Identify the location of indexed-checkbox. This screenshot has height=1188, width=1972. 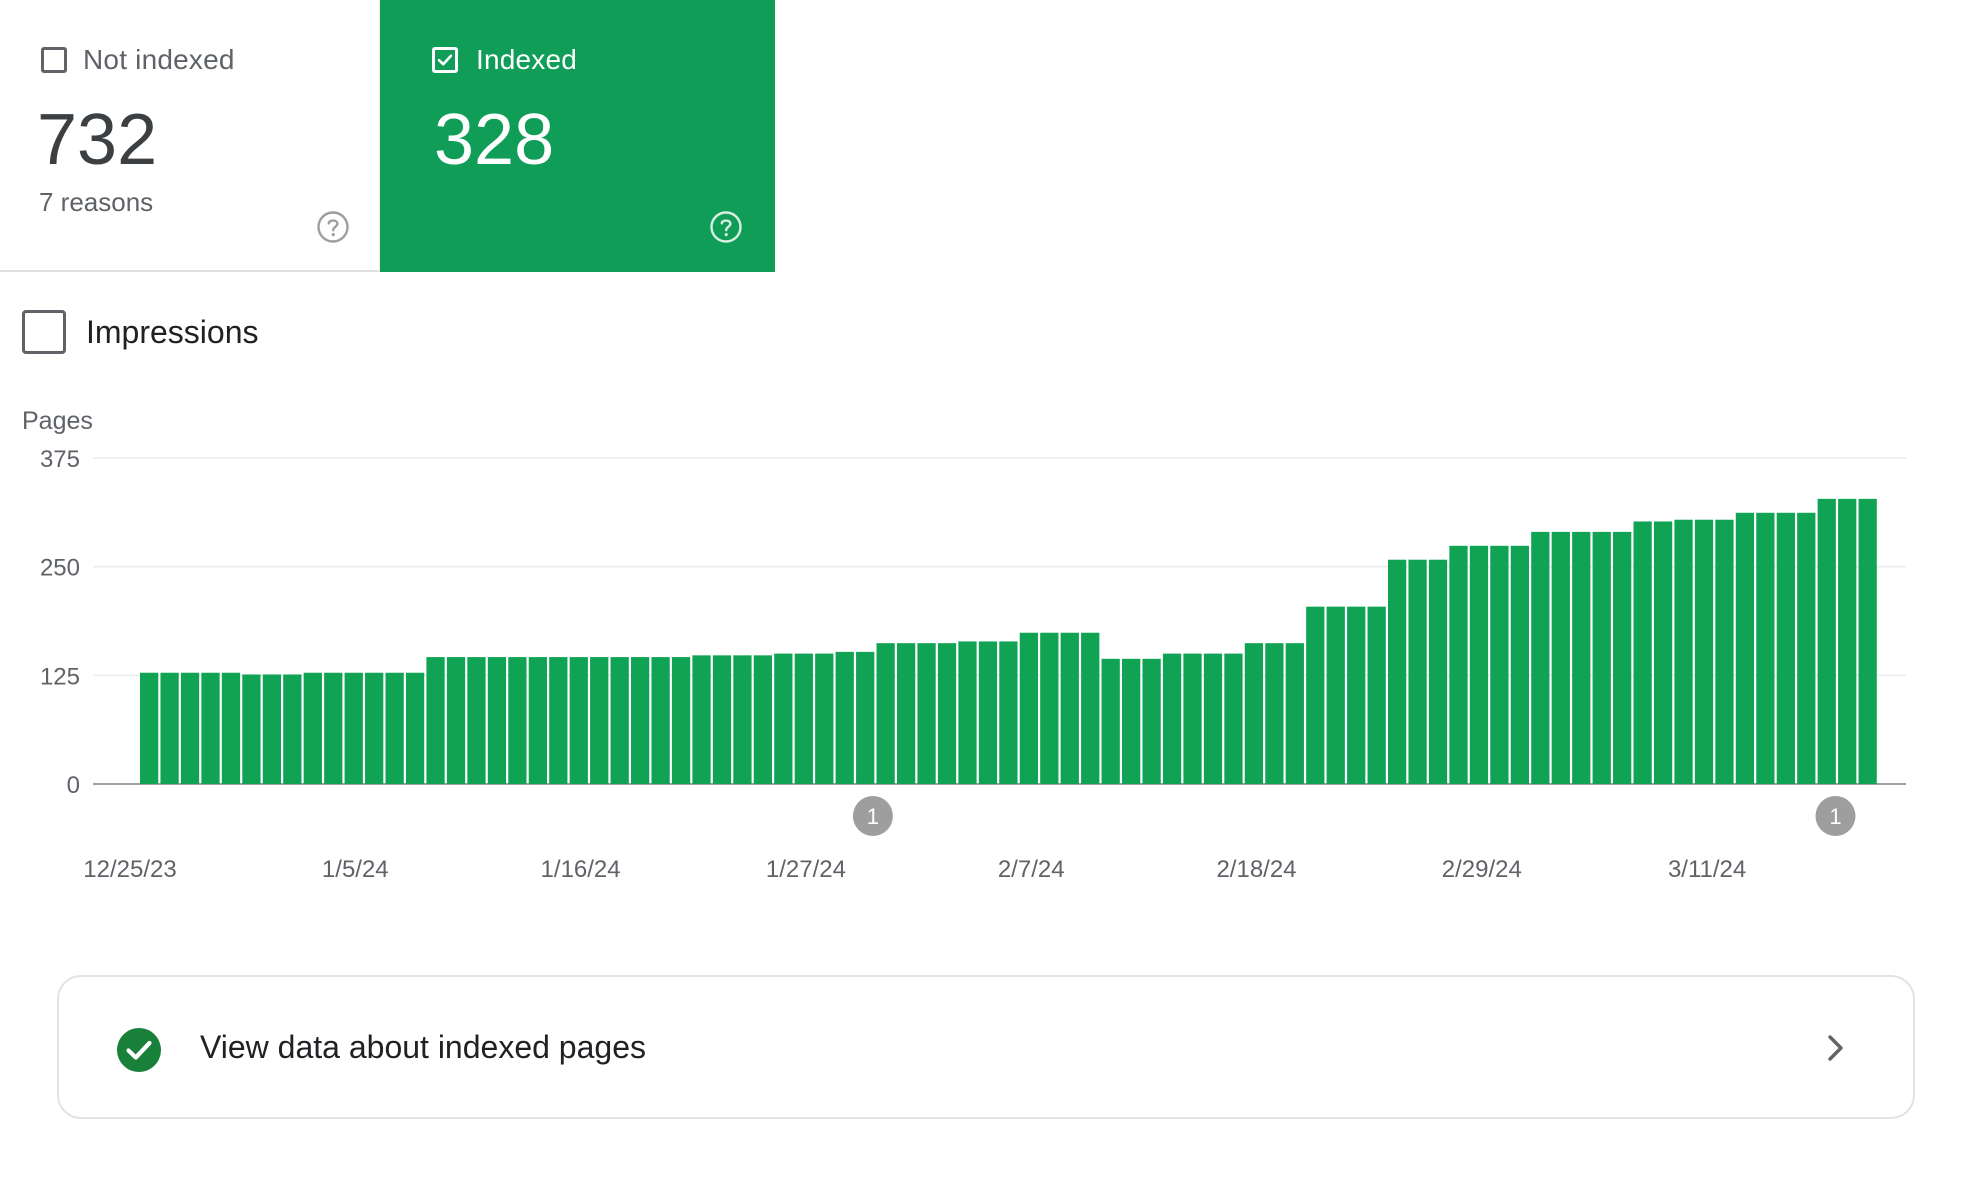
(445, 60).